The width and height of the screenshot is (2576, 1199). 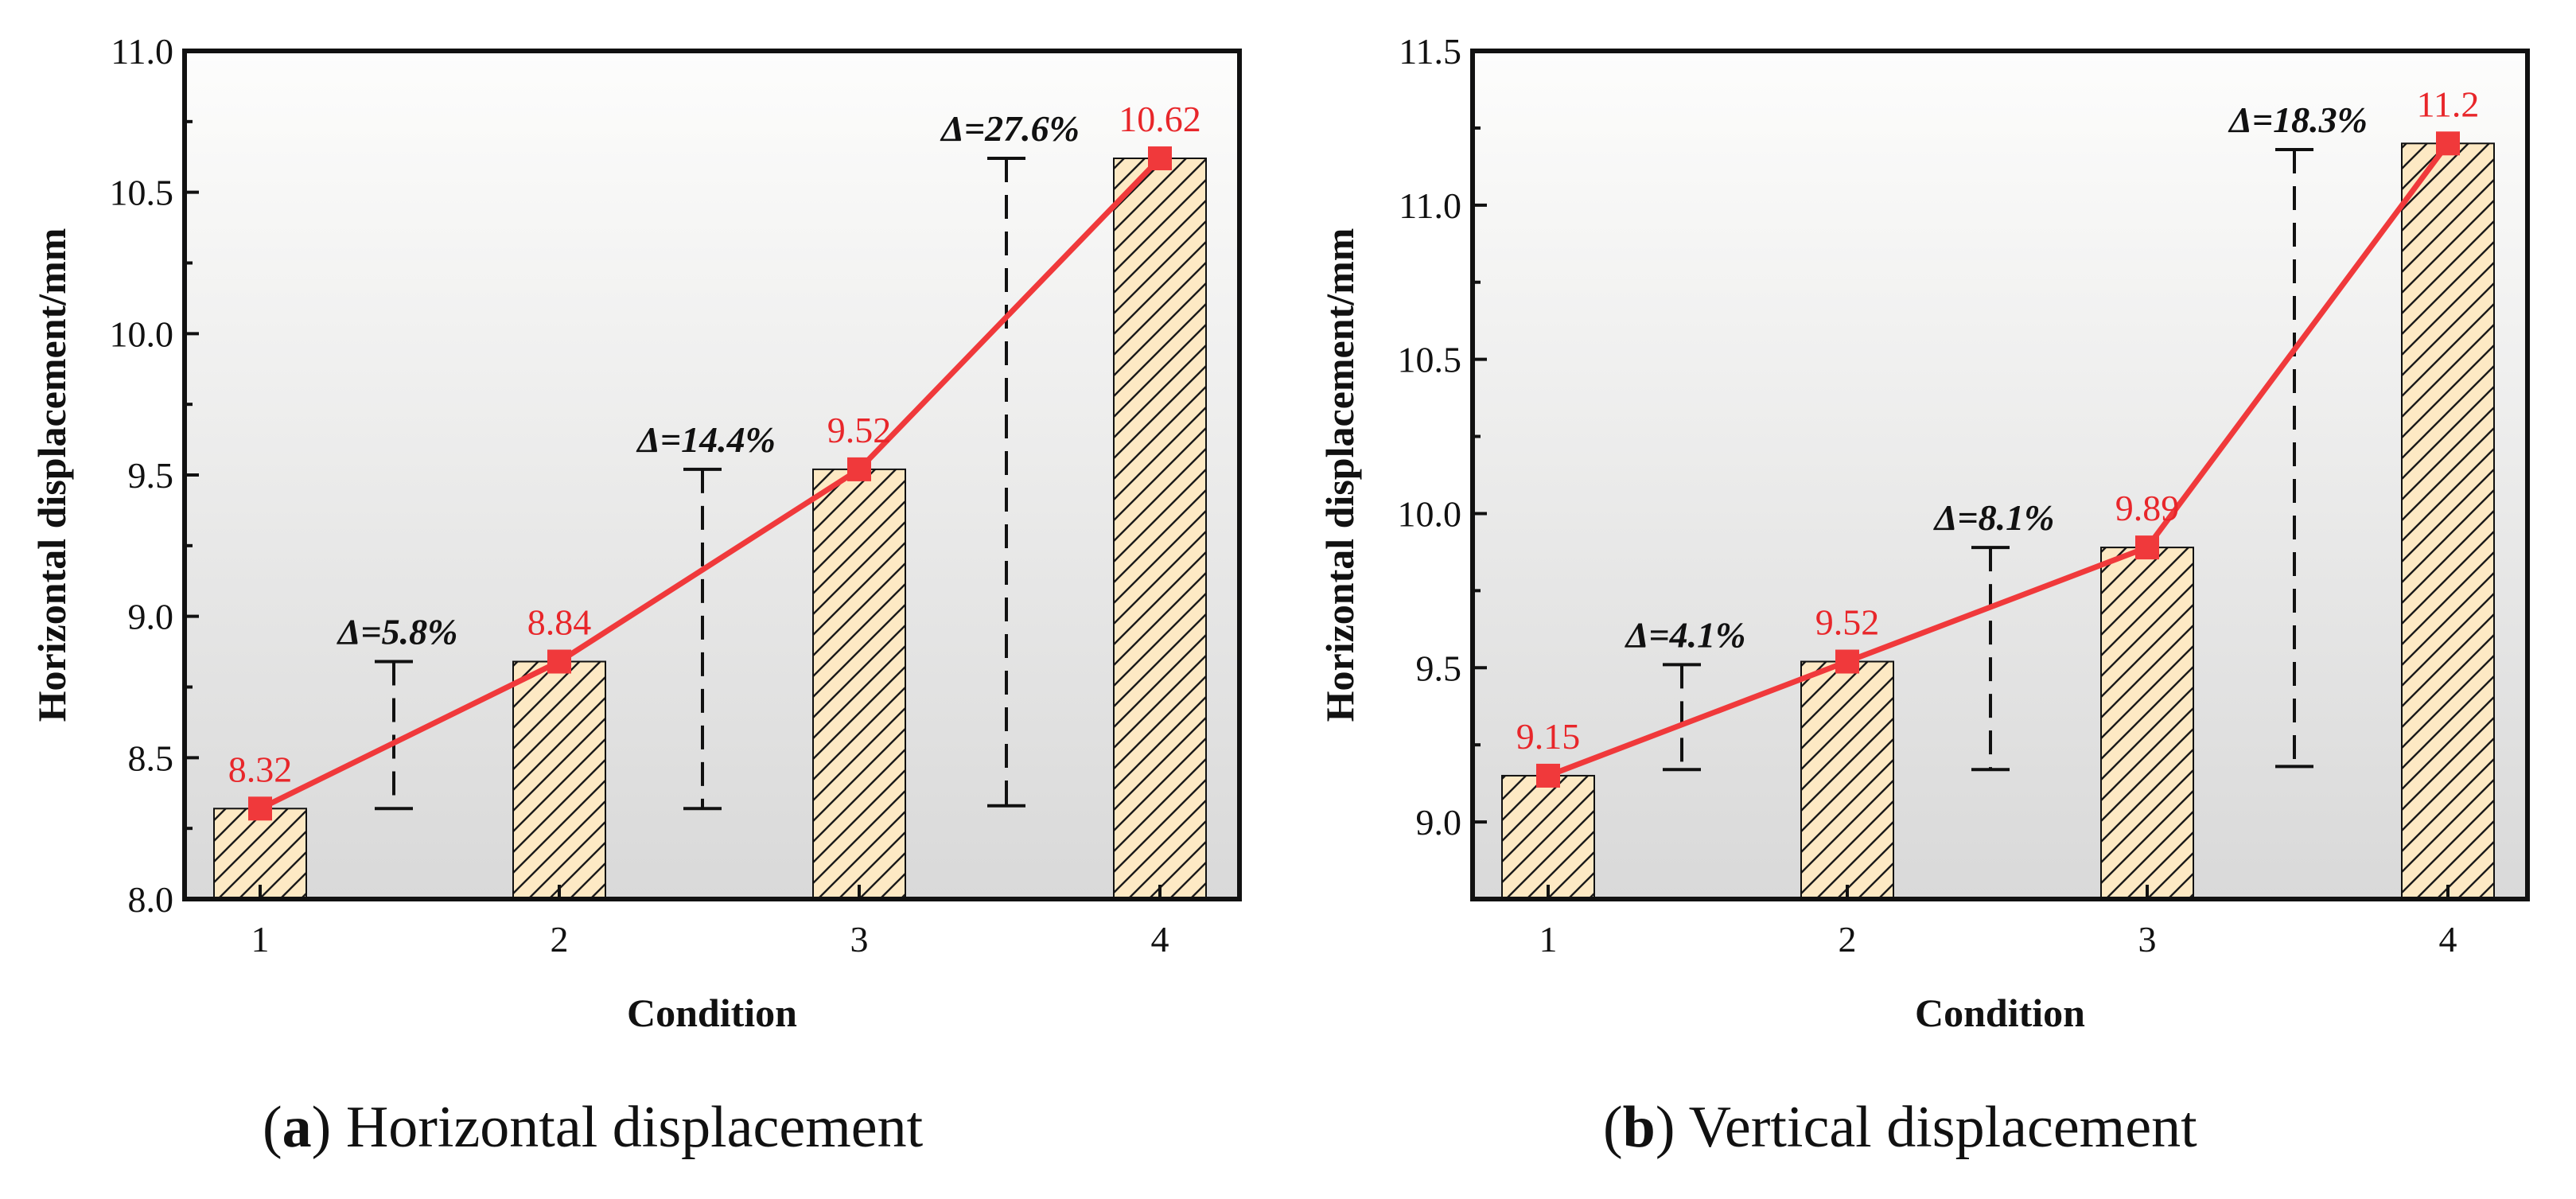 What do you see at coordinates (142, 193) in the screenshot?
I see `y-tick-label-a-6: 10.5` at bounding box center [142, 193].